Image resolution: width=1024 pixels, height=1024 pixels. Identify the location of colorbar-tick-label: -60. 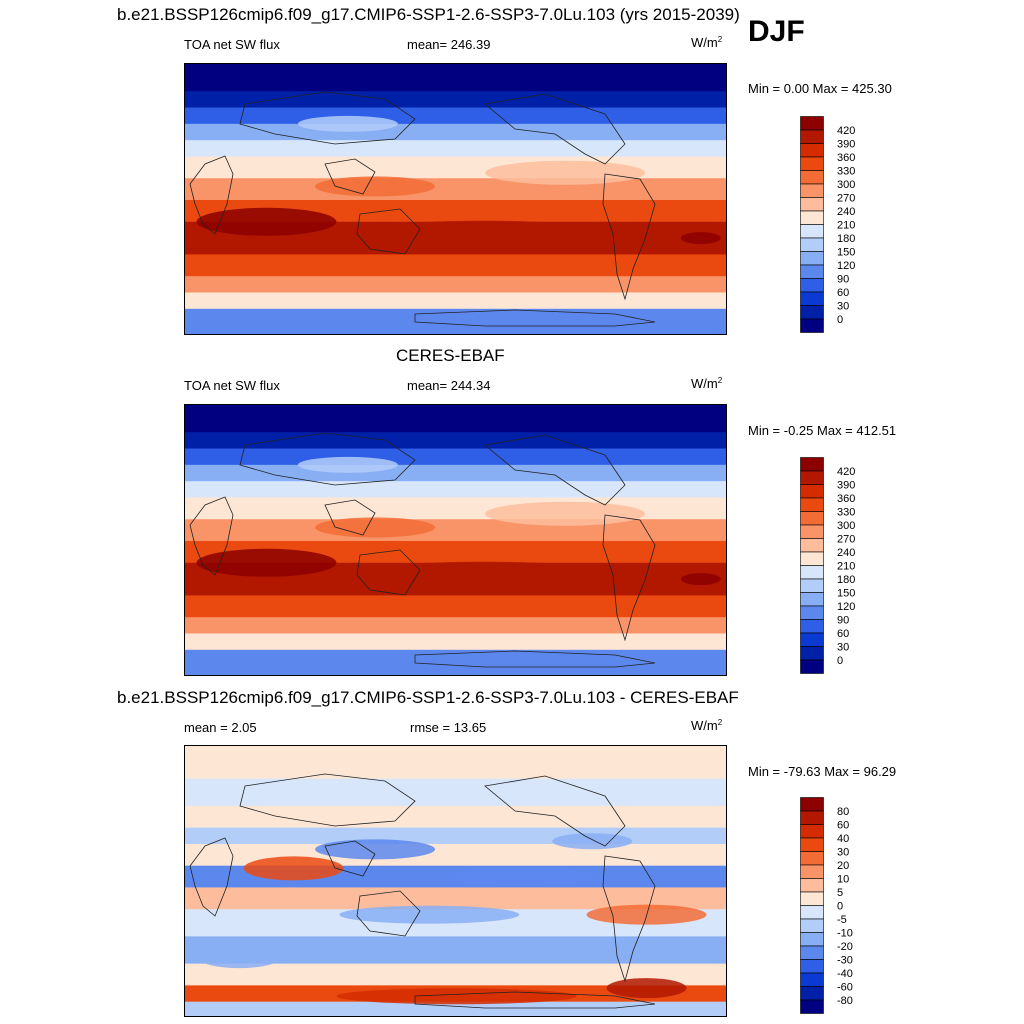
(845, 988).